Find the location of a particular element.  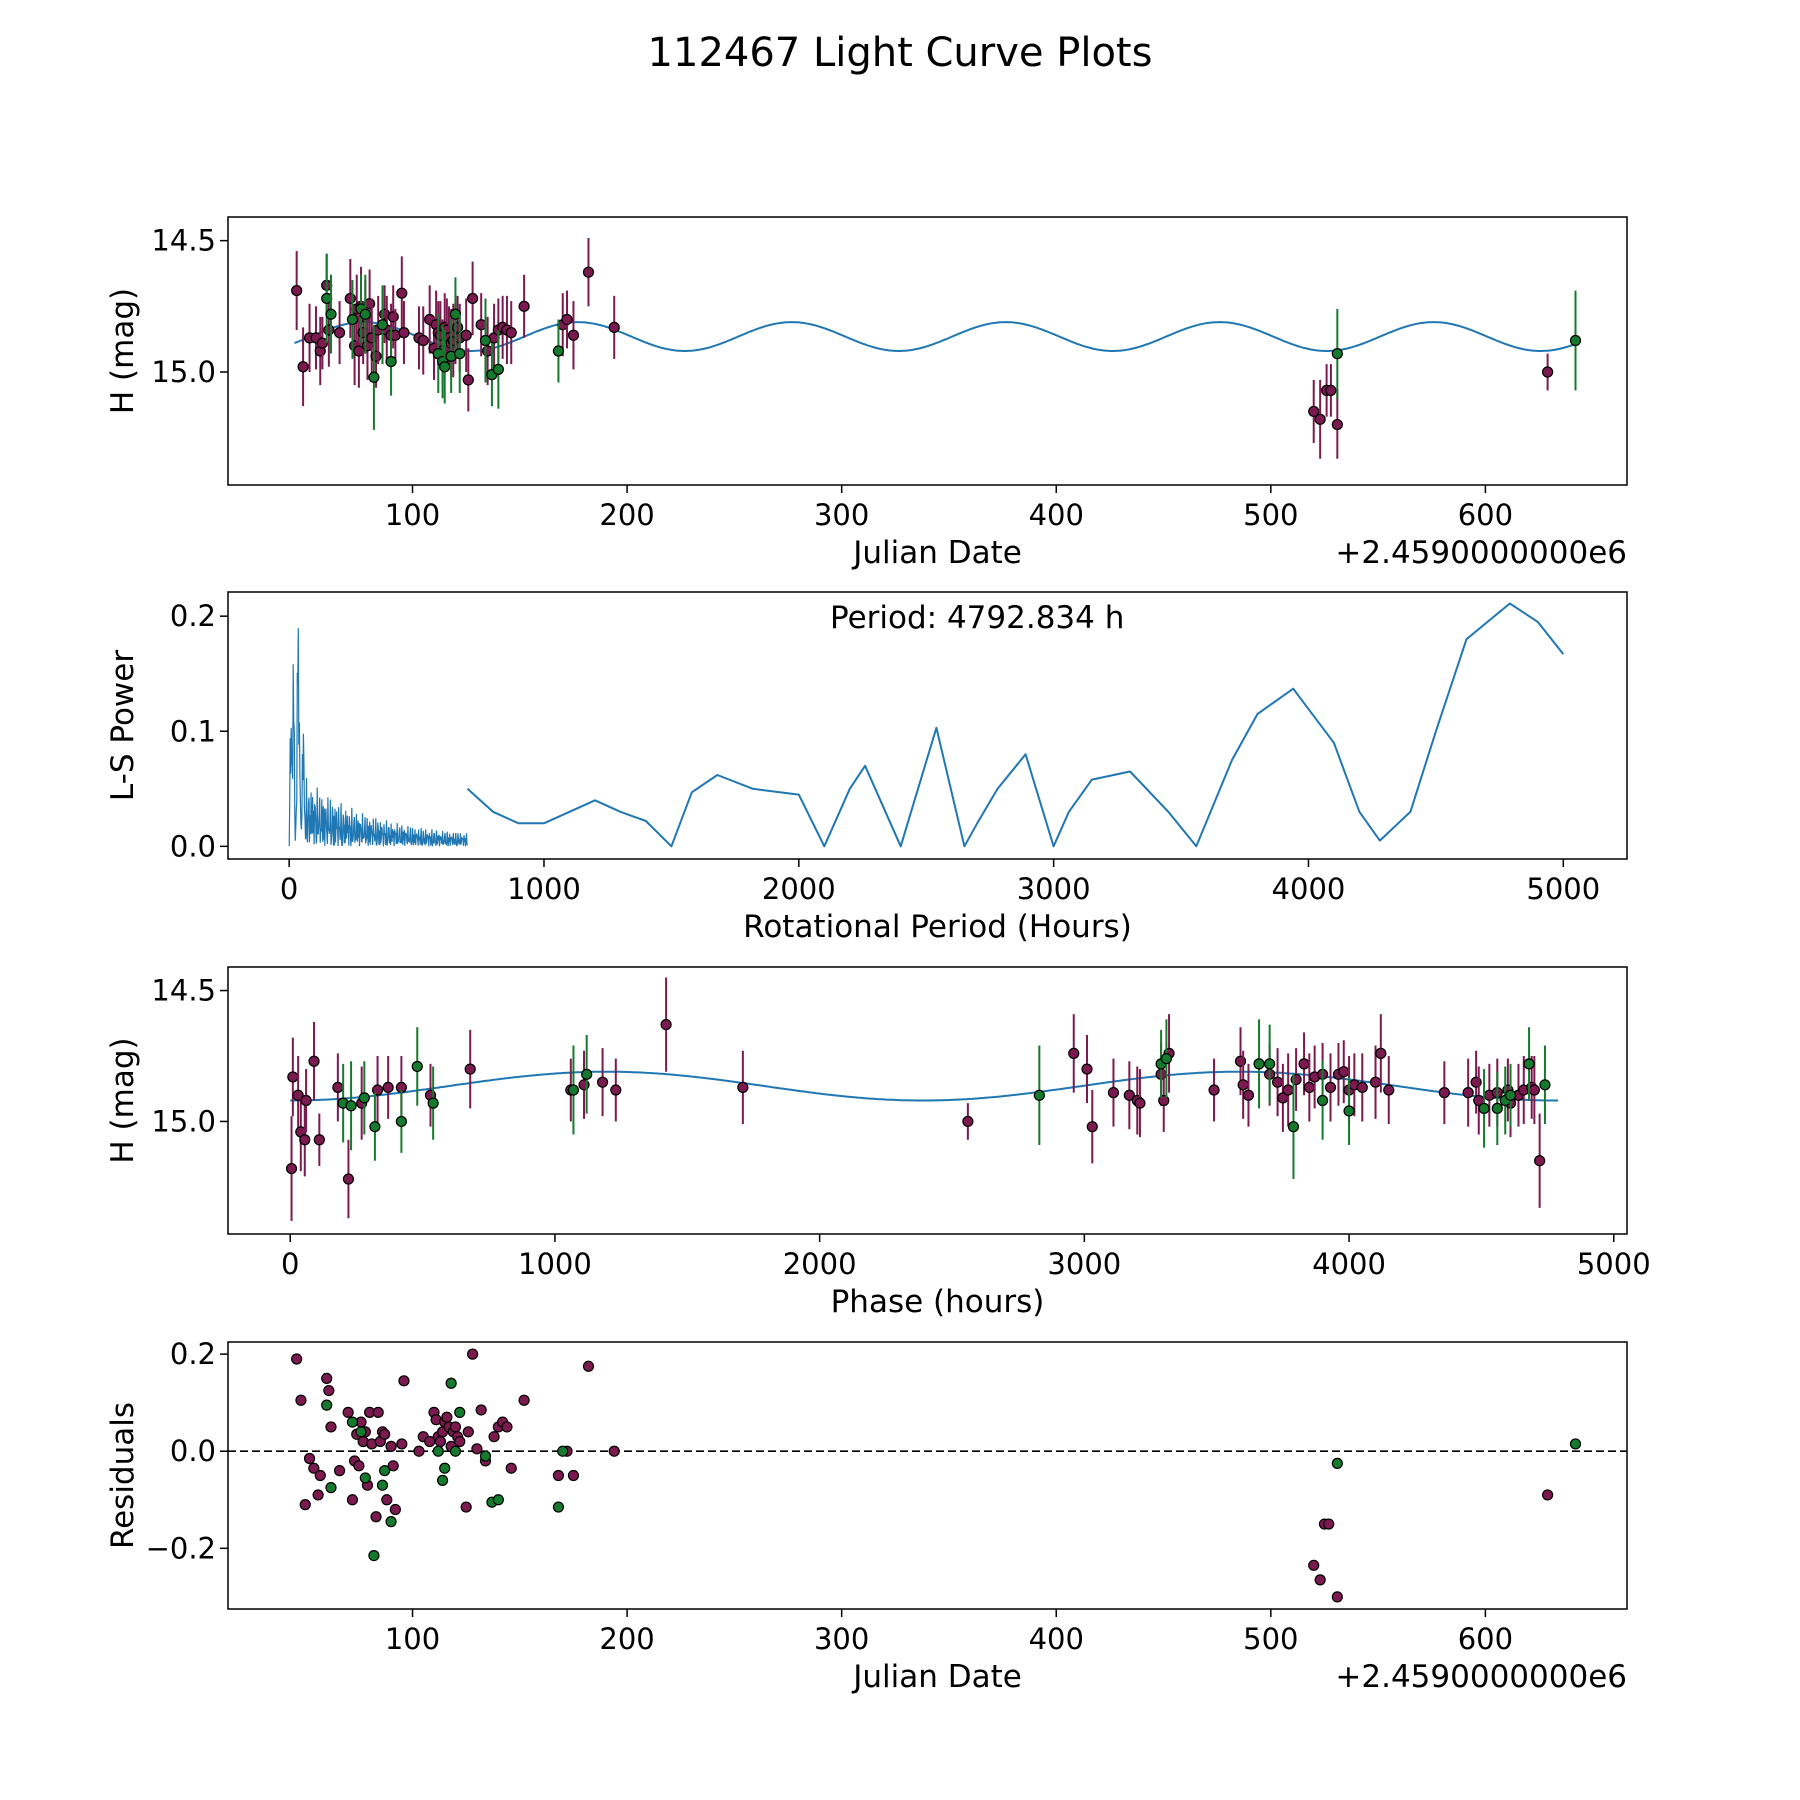

figure-title: 112467 Light Curve Plots is located at coordinates (900, 53).